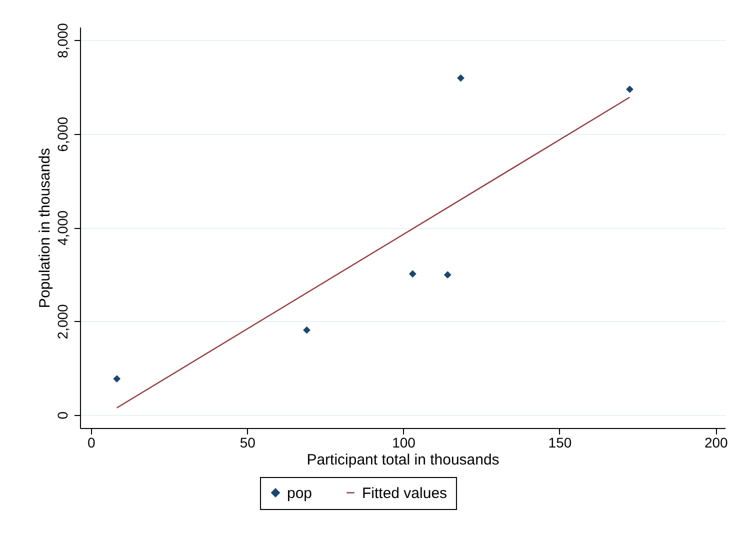  Describe the element at coordinates (62, 415) in the screenshot. I see `y-tick-label: 0` at that location.